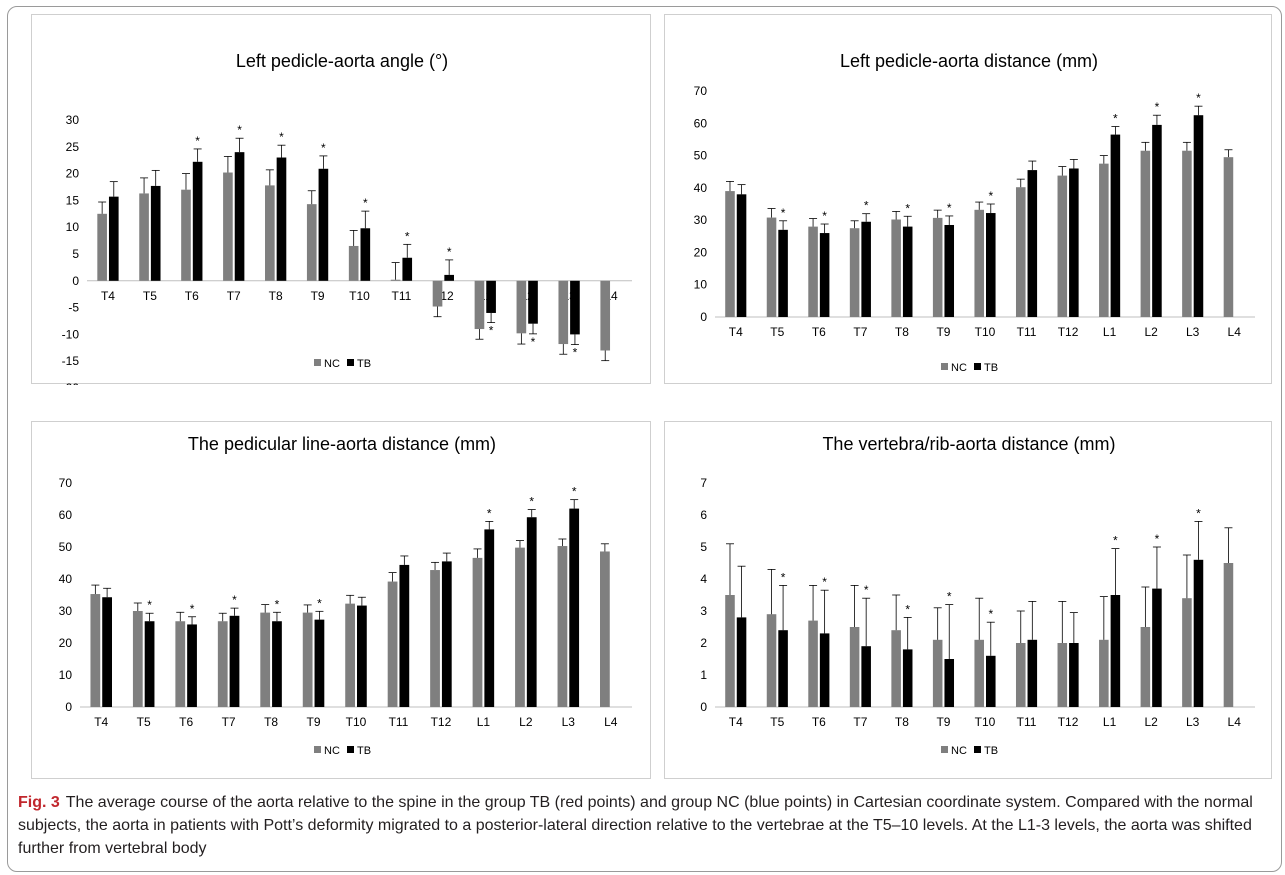  I want to click on category-label: T7, so click(860, 332).